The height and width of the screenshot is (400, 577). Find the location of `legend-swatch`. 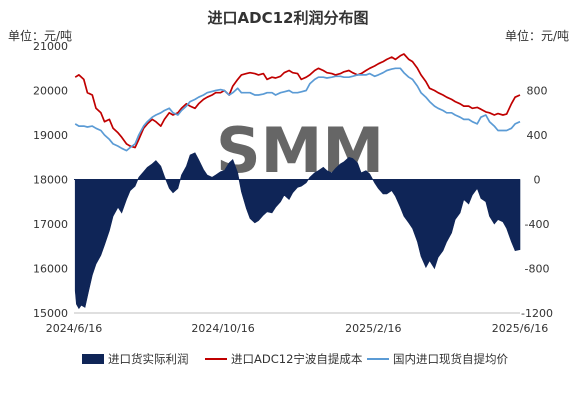

legend-swatch is located at coordinates (93, 359).